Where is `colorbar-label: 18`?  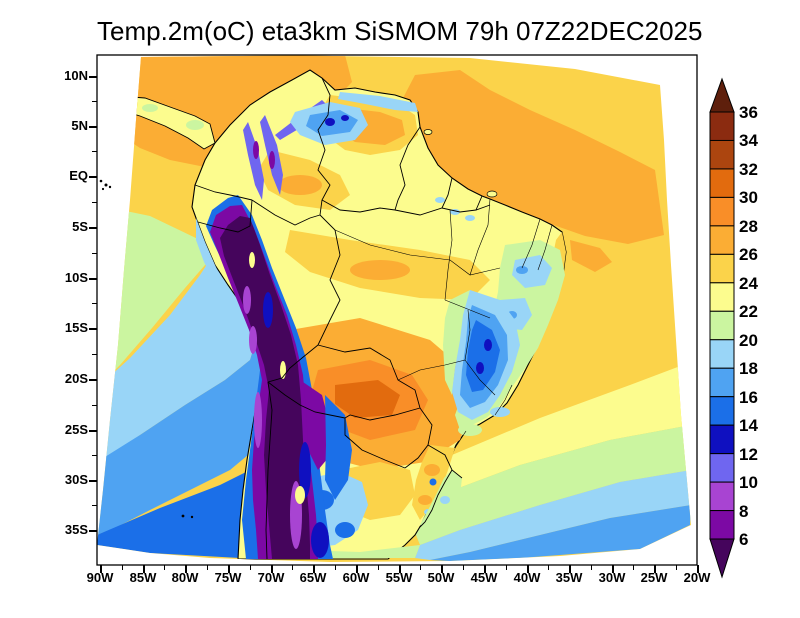
colorbar-label: 18 is located at coordinates (748, 369).